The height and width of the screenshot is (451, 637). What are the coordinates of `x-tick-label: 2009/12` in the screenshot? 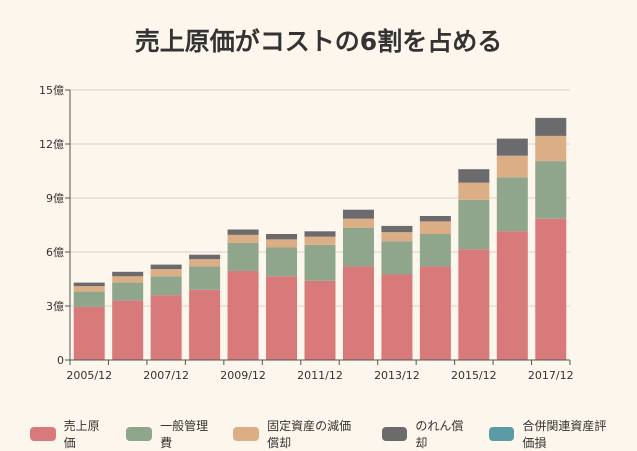 It's located at (243, 375).